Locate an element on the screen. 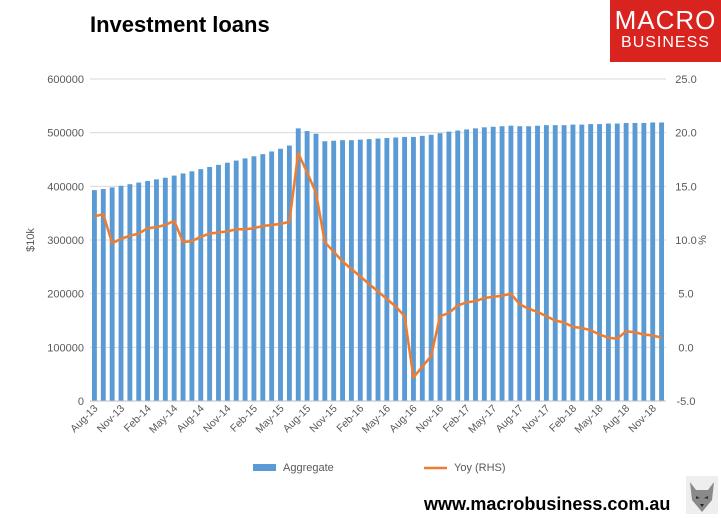 The image size is (721, 518). x-tick-label: Aug-15 is located at coordinates (297, 419).